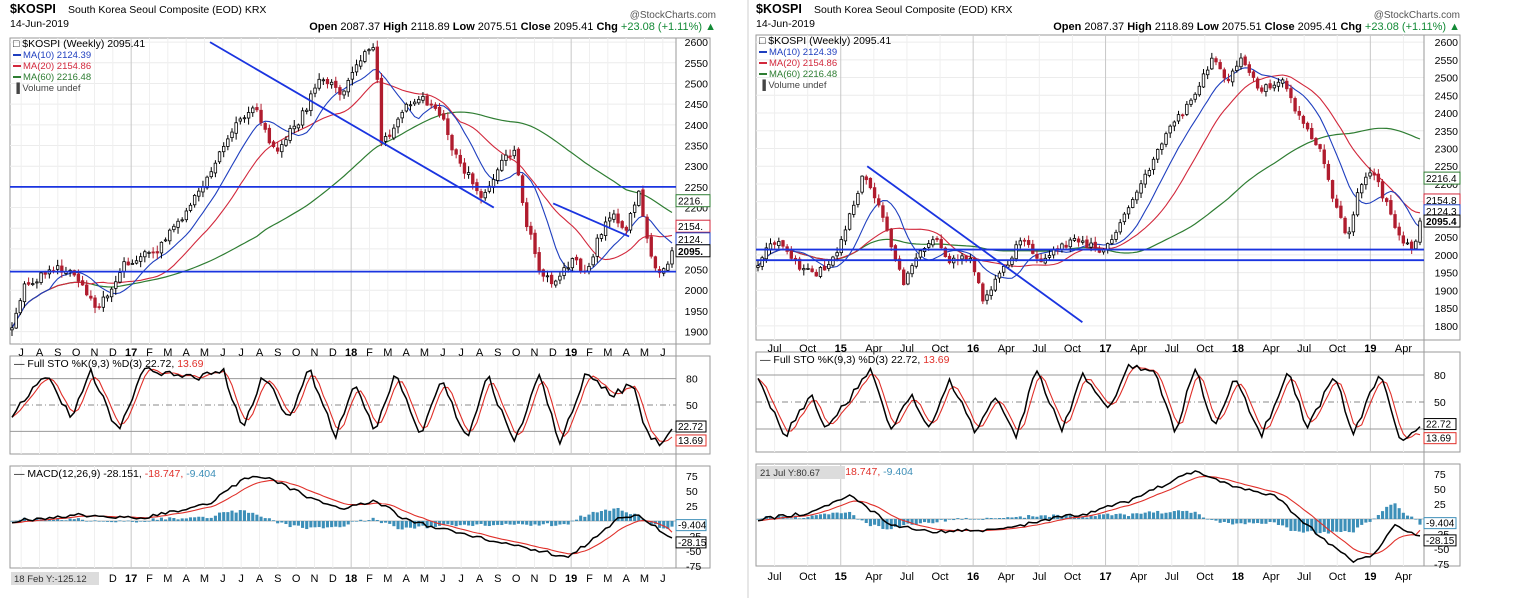 The height and width of the screenshot is (598, 1517). I want to click on x-tick-label-bottom: N, so click(315, 579).